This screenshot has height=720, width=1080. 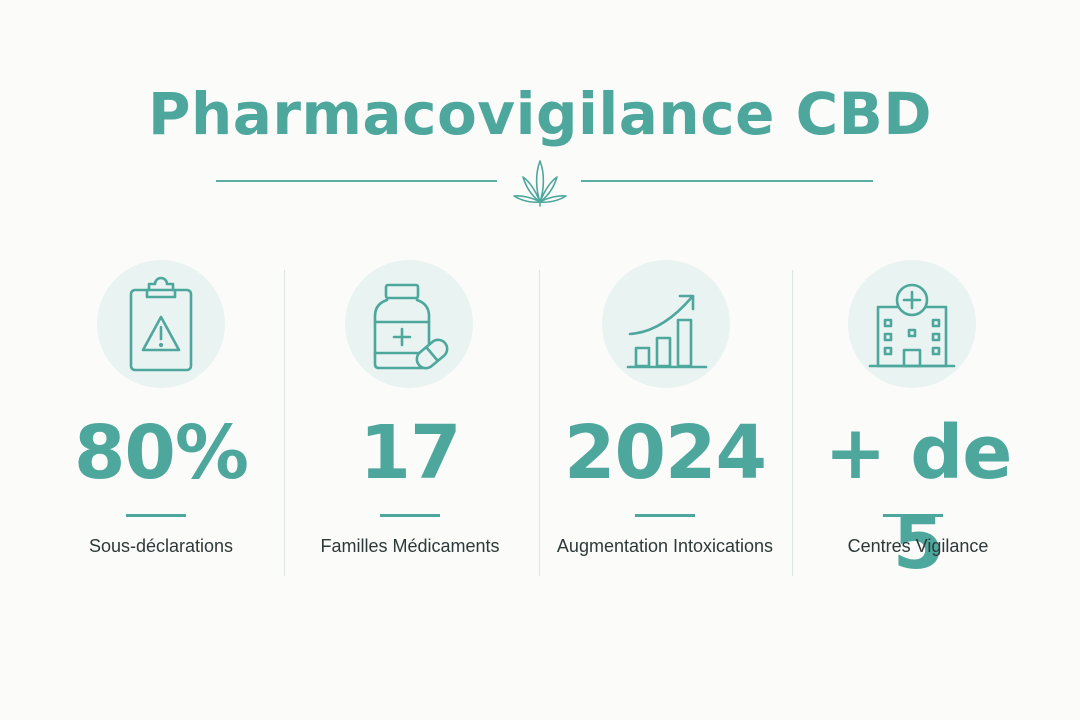 I want to click on stat-label: Centres Vigilance, so click(x=918, y=546).